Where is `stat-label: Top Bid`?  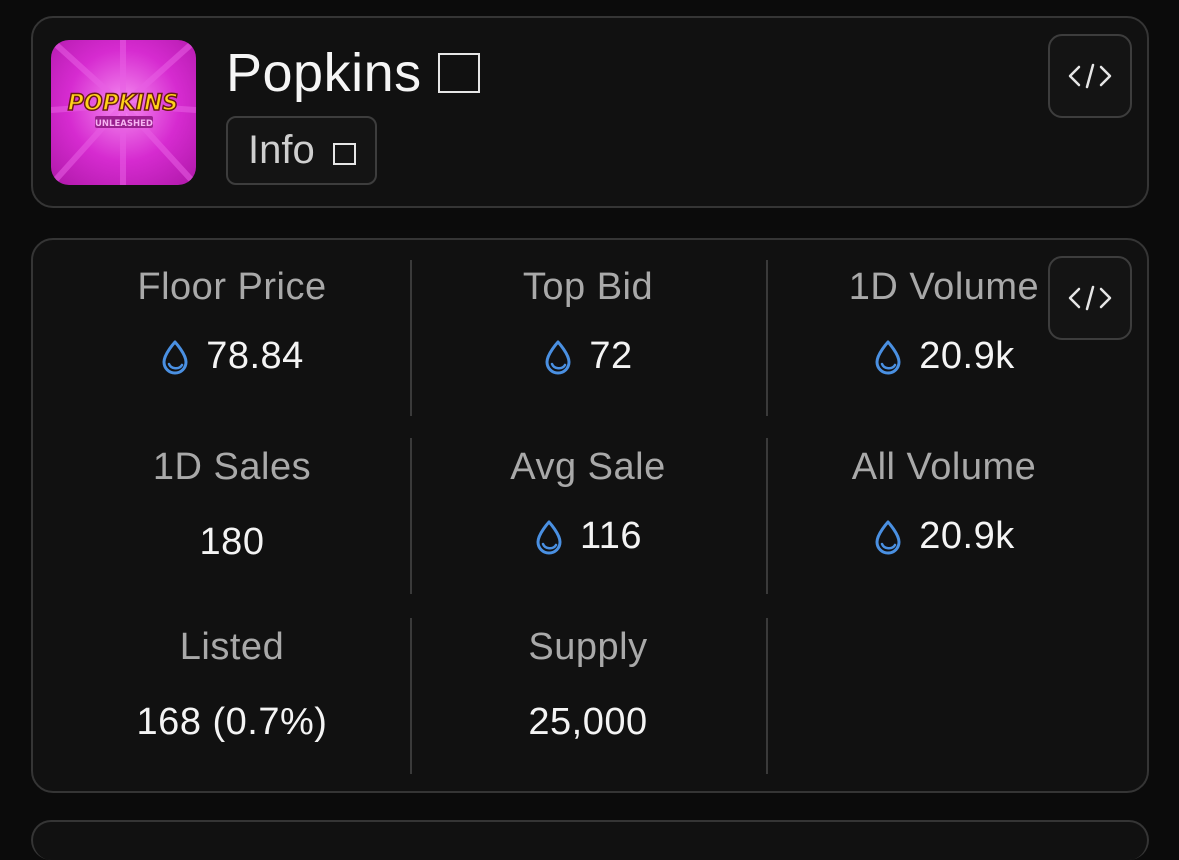
stat-label: Top Bid is located at coordinates (588, 287).